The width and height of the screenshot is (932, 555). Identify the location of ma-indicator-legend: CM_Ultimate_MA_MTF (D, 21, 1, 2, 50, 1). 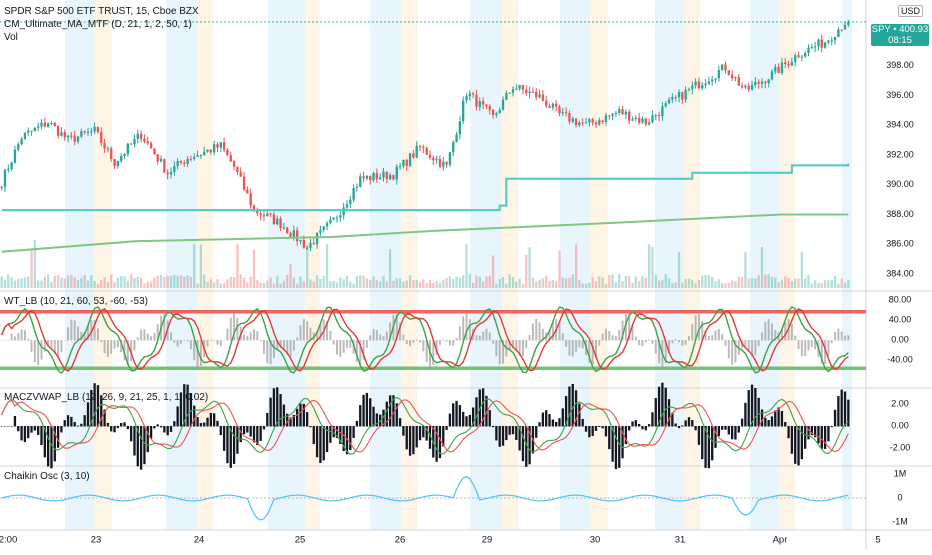
(98, 24).